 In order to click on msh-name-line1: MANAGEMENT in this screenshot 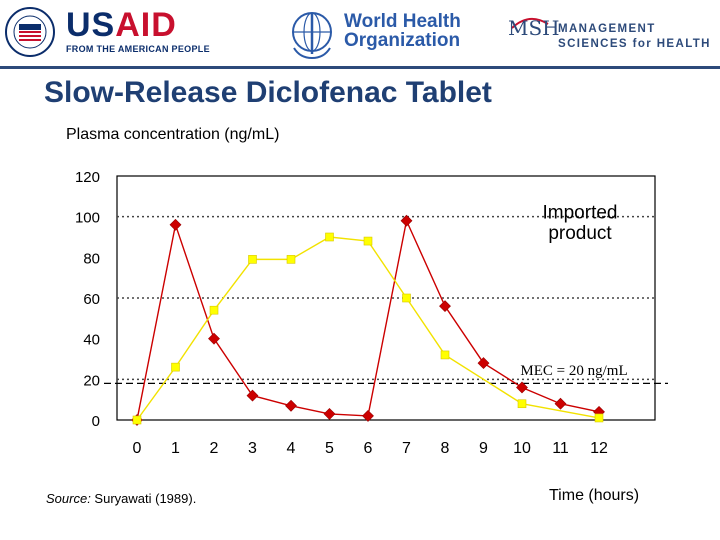, I will do `click(607, 29)`.